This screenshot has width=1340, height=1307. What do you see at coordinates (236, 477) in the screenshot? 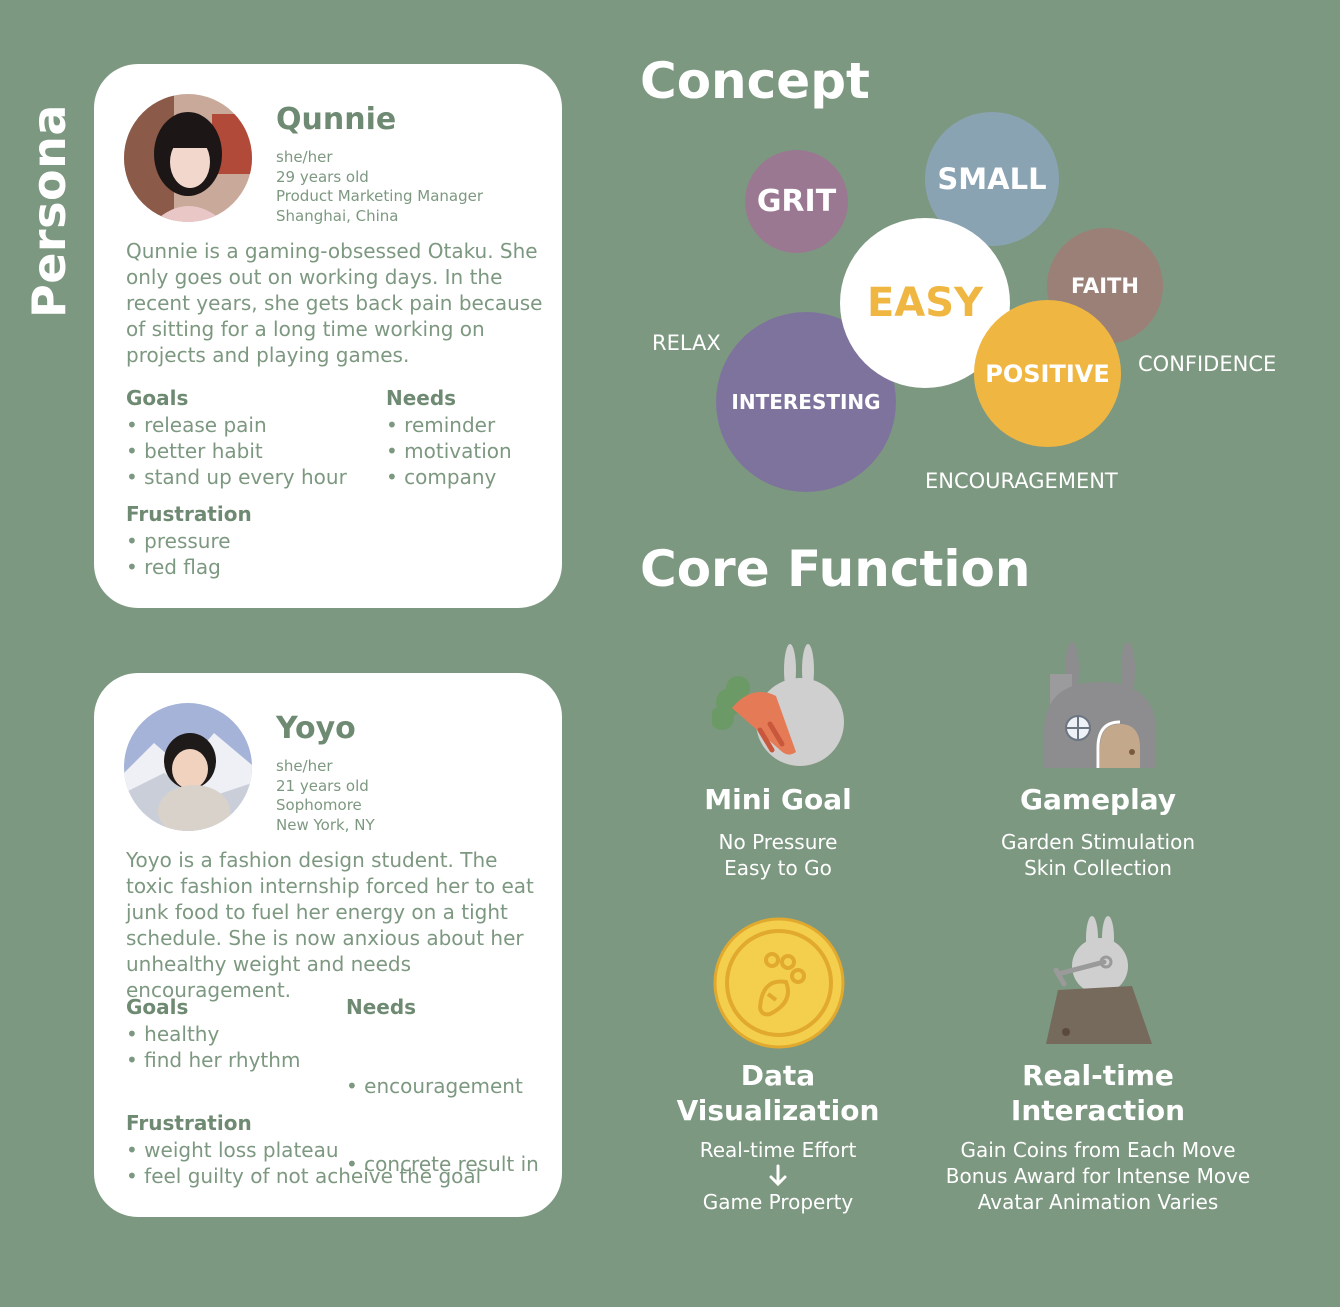
I see `list-item: • stand up every hour` at bounding box center [236, 477].